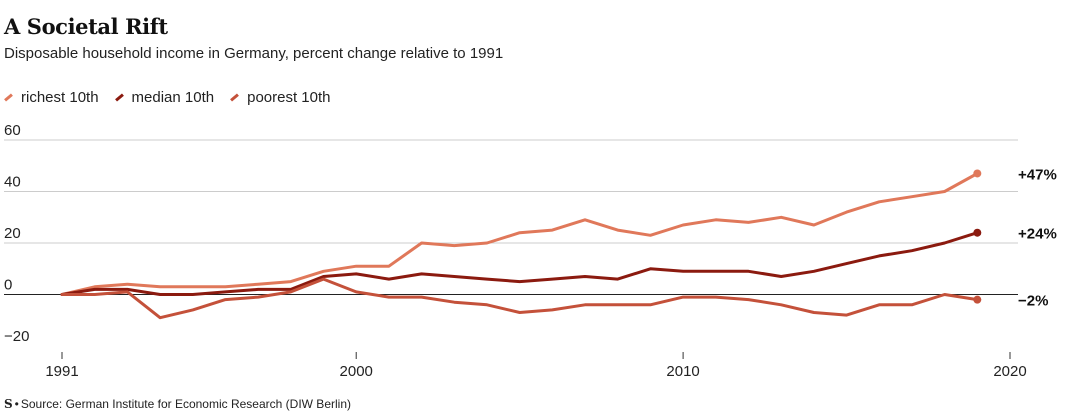 Image resolution: width=1075 pixels, height=417 pixels. Describe the element at coordinates (16, 336) in the screenshot. I see `y-tick-label--20: −20` at that location.